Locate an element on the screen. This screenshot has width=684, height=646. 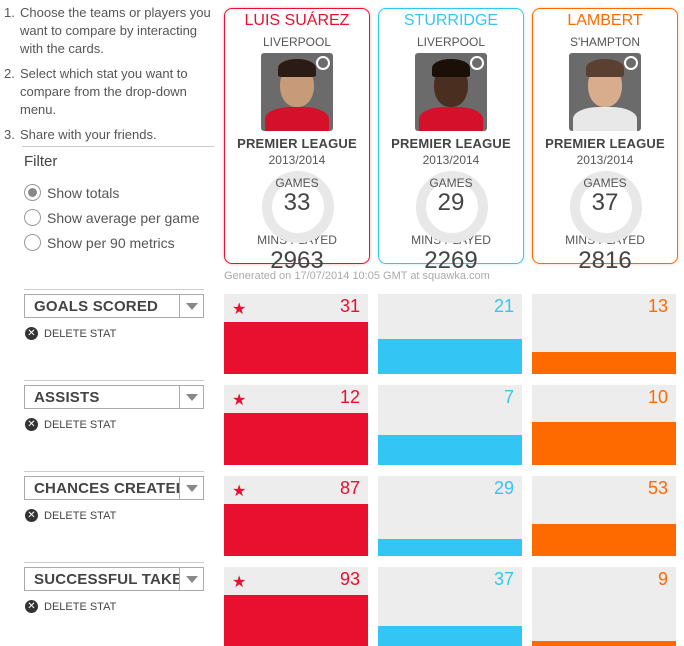
stat-value: 7 is located at coordinates (508, 397).